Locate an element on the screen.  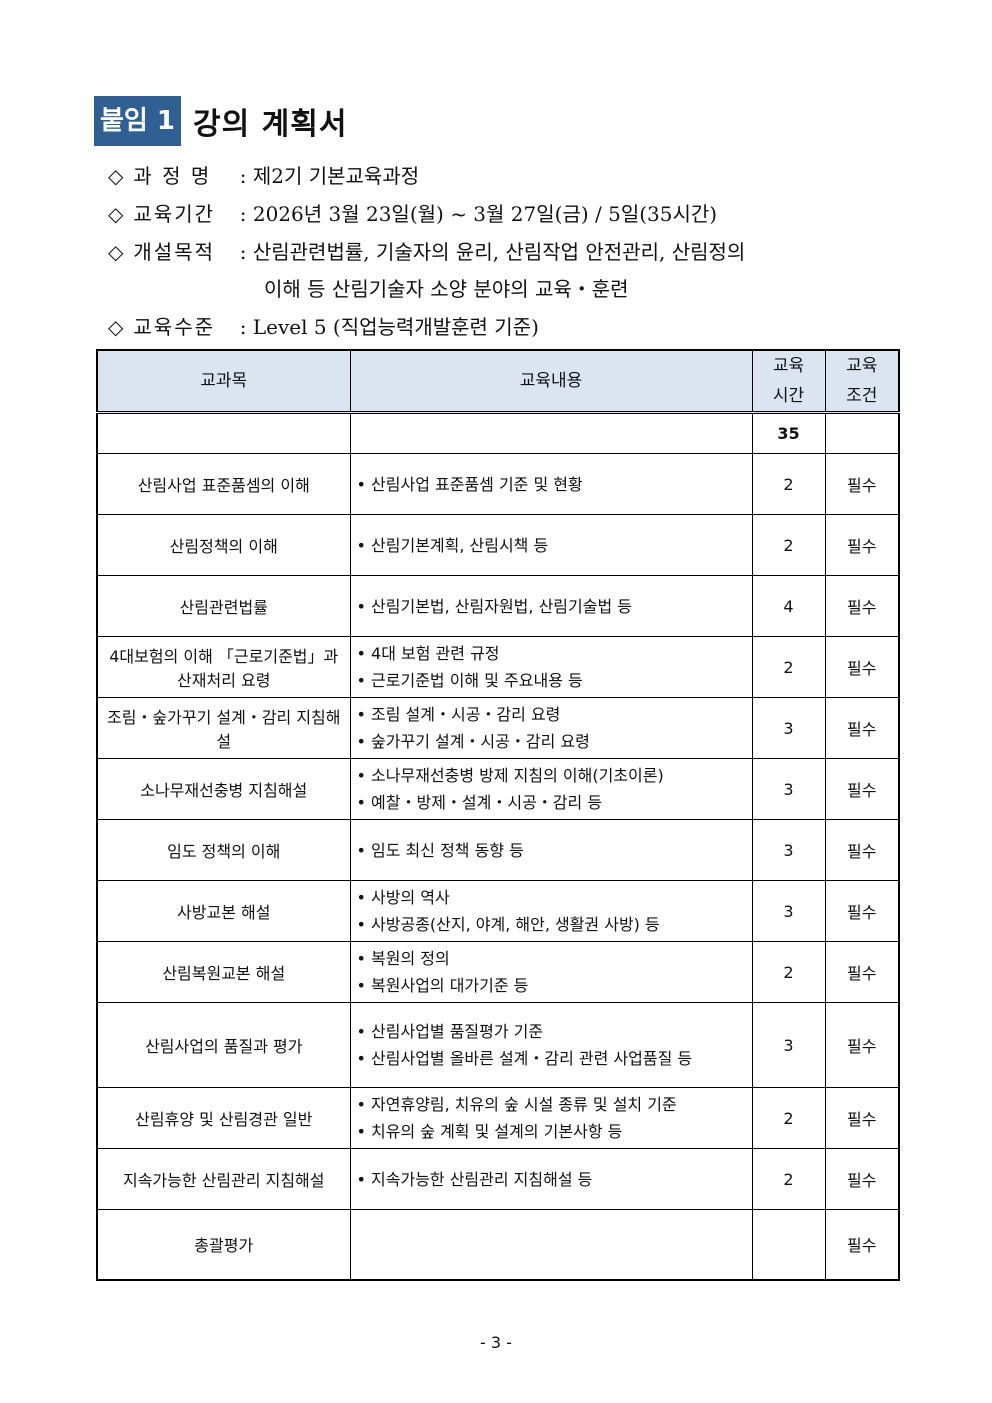
subject-cell: 산림관련법률 is located at coordinates (223, 606).